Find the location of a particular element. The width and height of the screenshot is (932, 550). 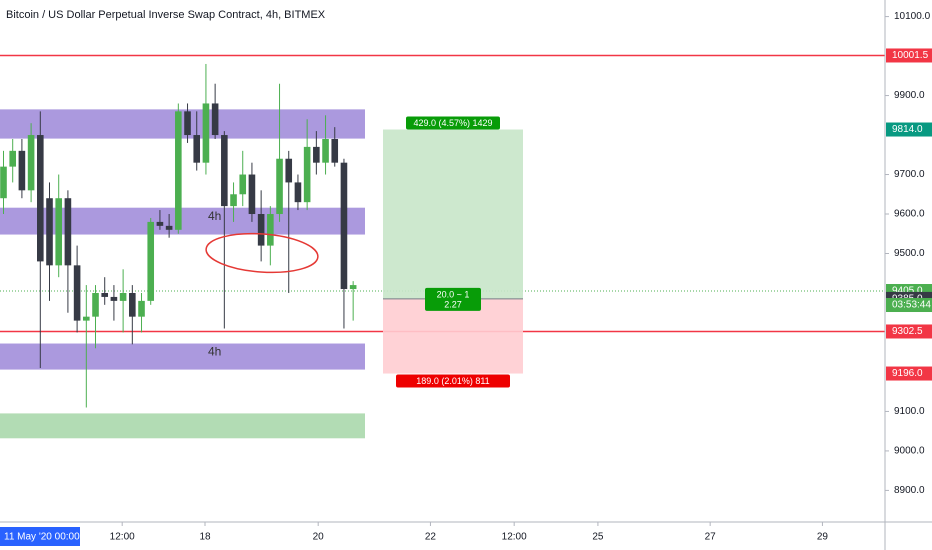

x-tick-label: 29 is located at coordinates (823, 537).